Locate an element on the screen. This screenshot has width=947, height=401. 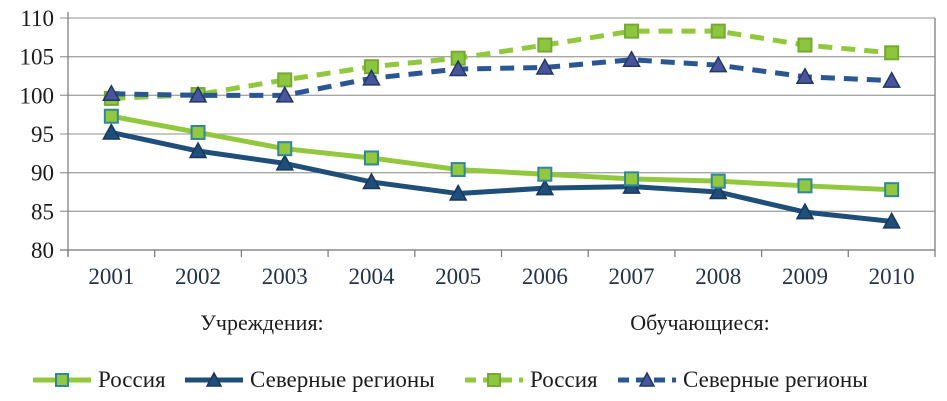
legend-swatch-solid-square is located at coordinates (62, 380).